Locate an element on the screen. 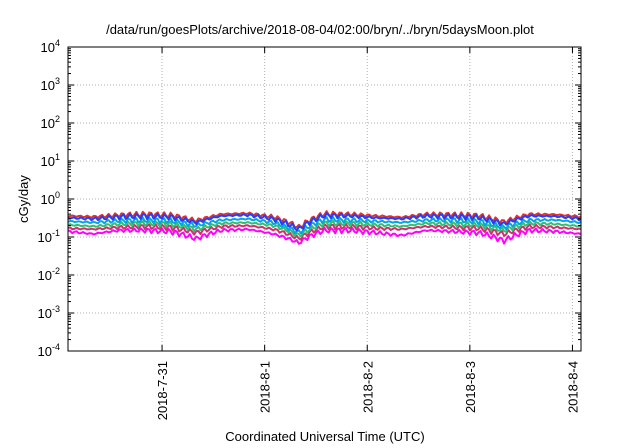  x-tick-label: 2018-8-4 is located at coordinates (572, 387).